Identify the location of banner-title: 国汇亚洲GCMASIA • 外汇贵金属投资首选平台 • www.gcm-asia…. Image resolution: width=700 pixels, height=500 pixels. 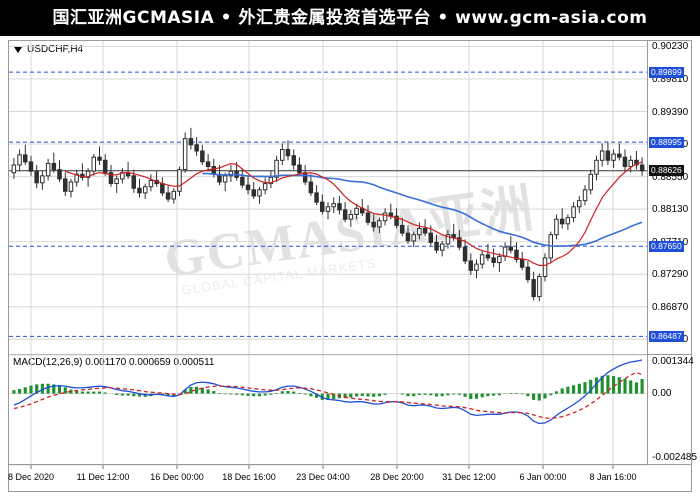
(350, 18).